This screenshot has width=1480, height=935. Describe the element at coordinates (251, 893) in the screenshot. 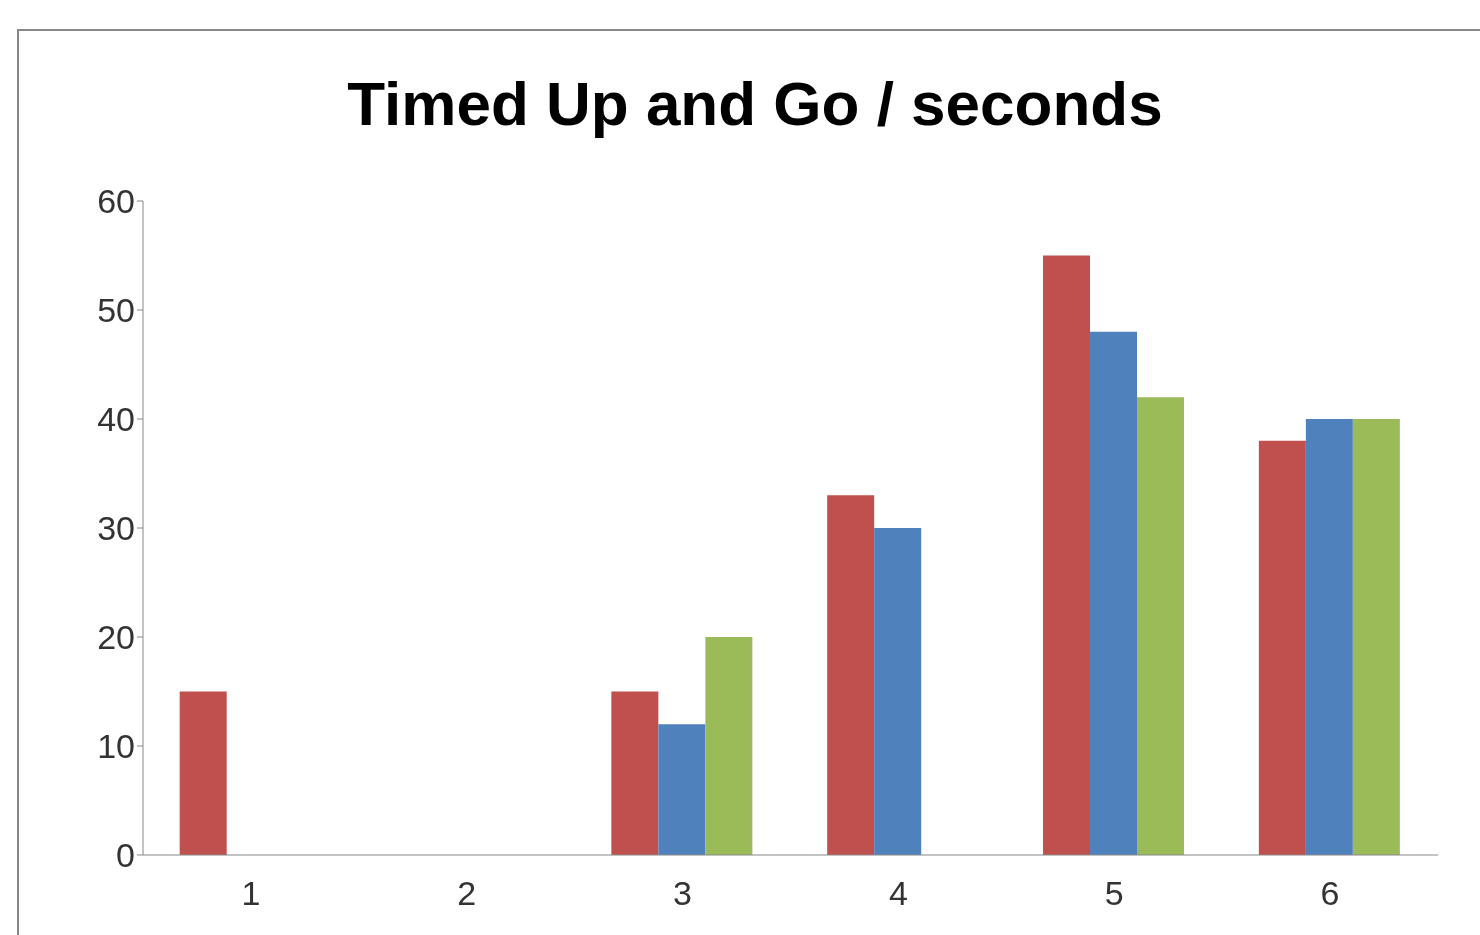

I see `x-tick-label: 1` at that location.